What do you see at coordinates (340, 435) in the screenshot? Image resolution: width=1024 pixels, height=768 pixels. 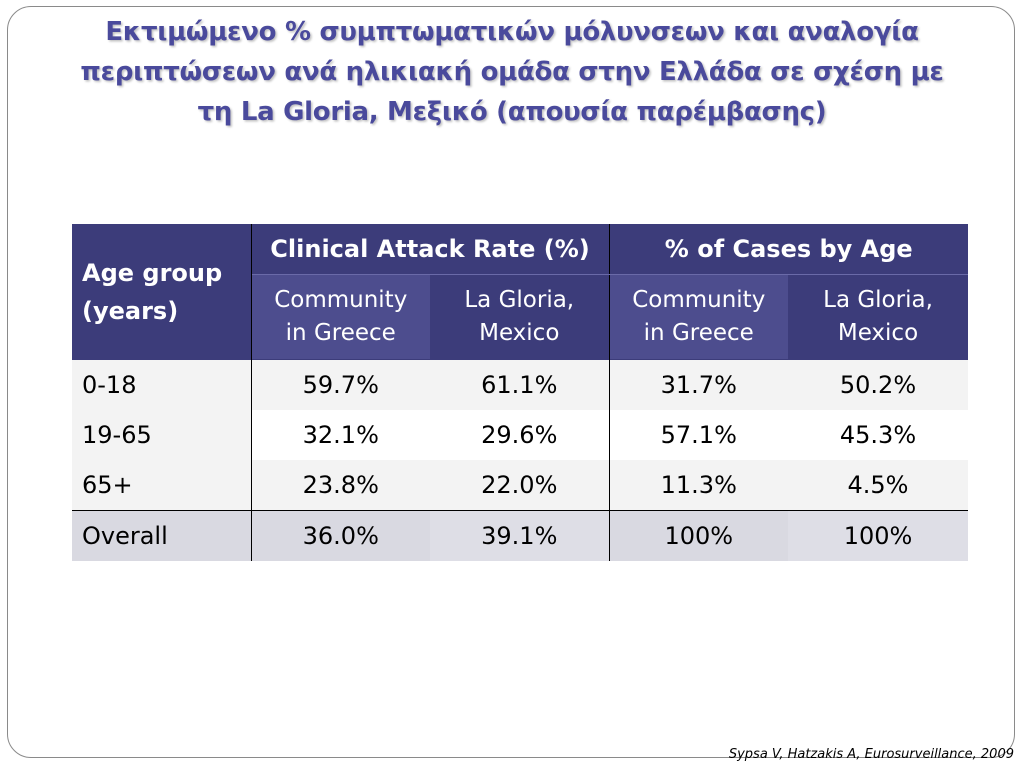 I see `value-cell: 32.1%` at bounding box center [340, 435].